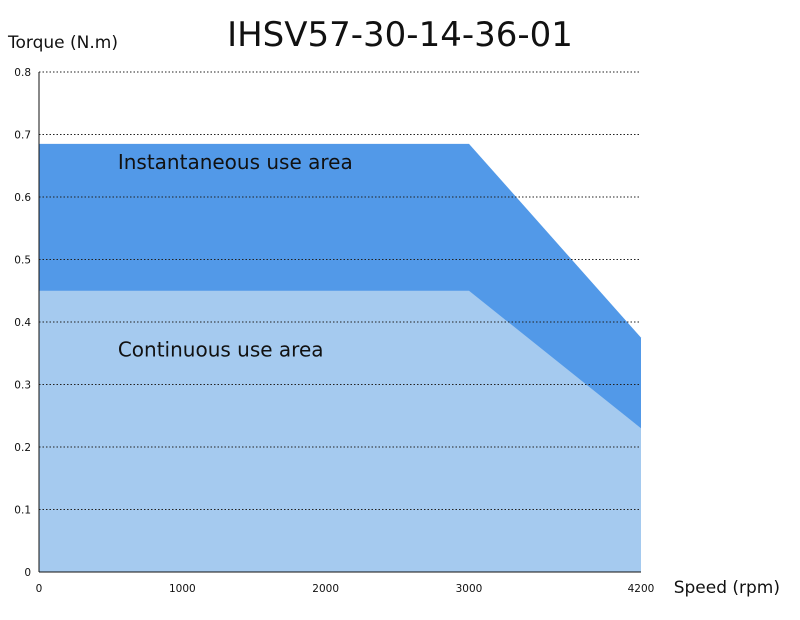 This screenshot has width=800, height=620. I want to click on y-tick-label: 0.5, so click(22, 261).